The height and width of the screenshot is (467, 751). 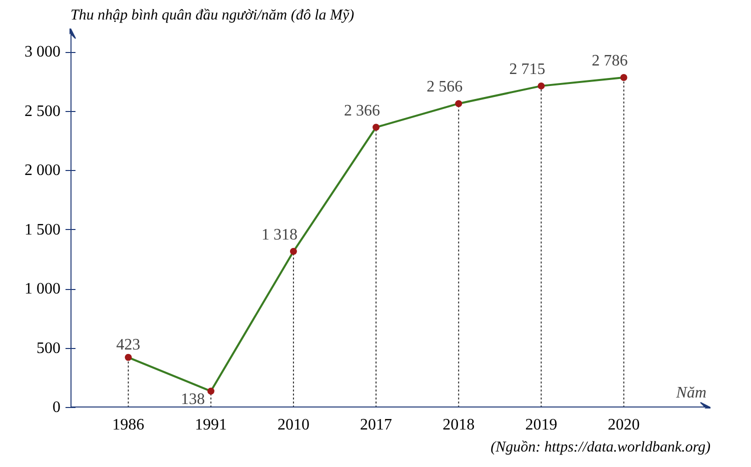 I want to click on y-tick-label: 500, so click(x=48, y=348).